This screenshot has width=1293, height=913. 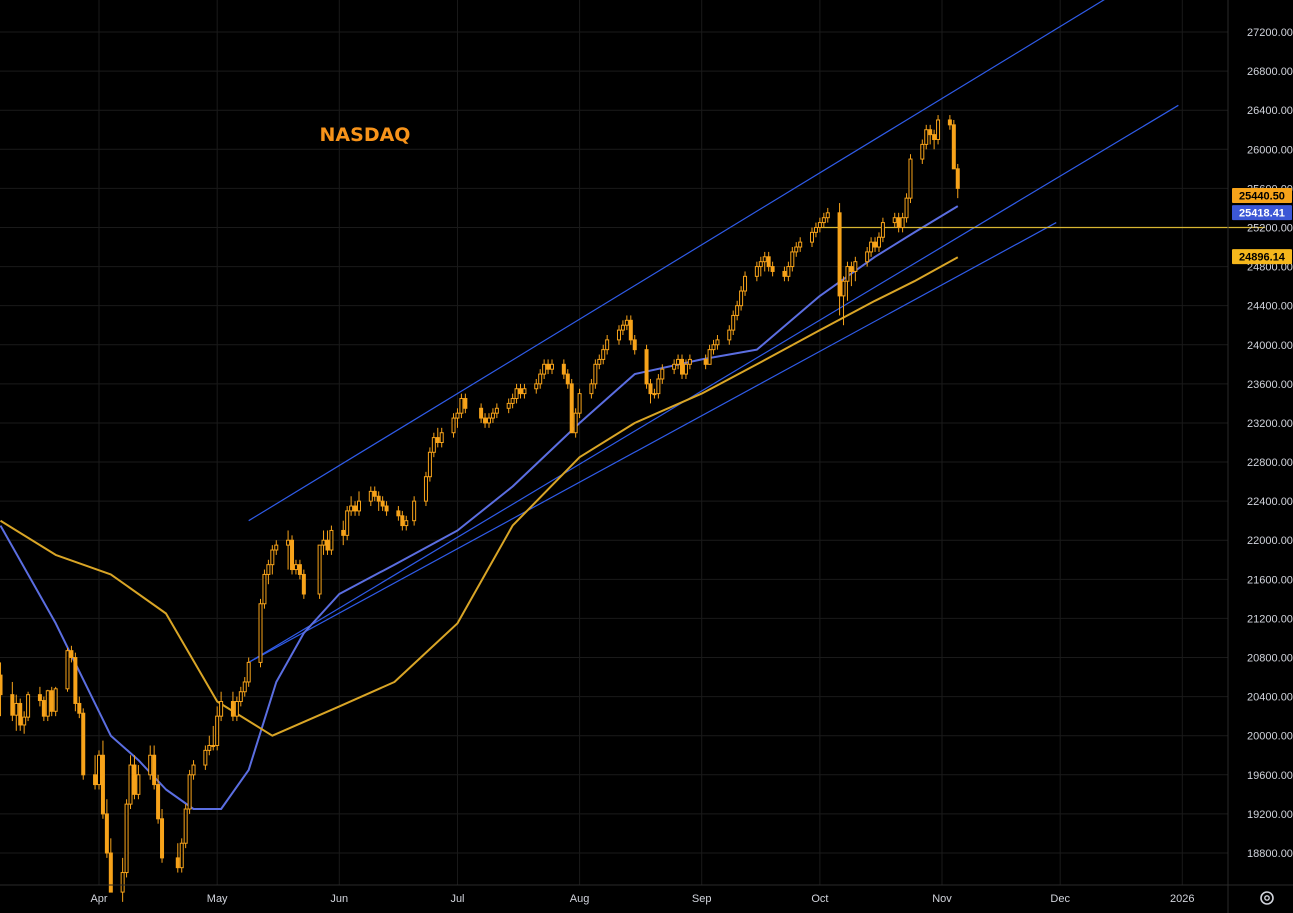 What do you see at coordinates (365, 135) in the screenshot?
I see `chart-title: NASDAQ` at bounding box center [365, 135].